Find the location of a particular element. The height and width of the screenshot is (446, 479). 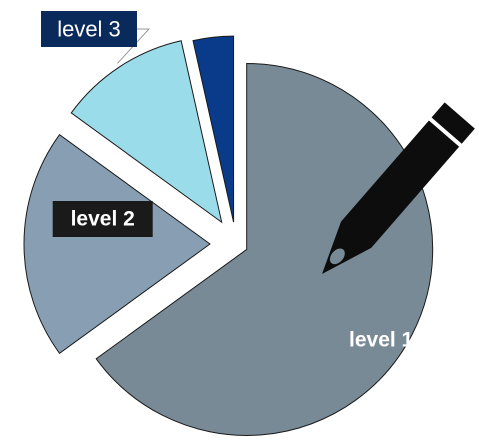

leader-lines is located at coordinates (134, 46).